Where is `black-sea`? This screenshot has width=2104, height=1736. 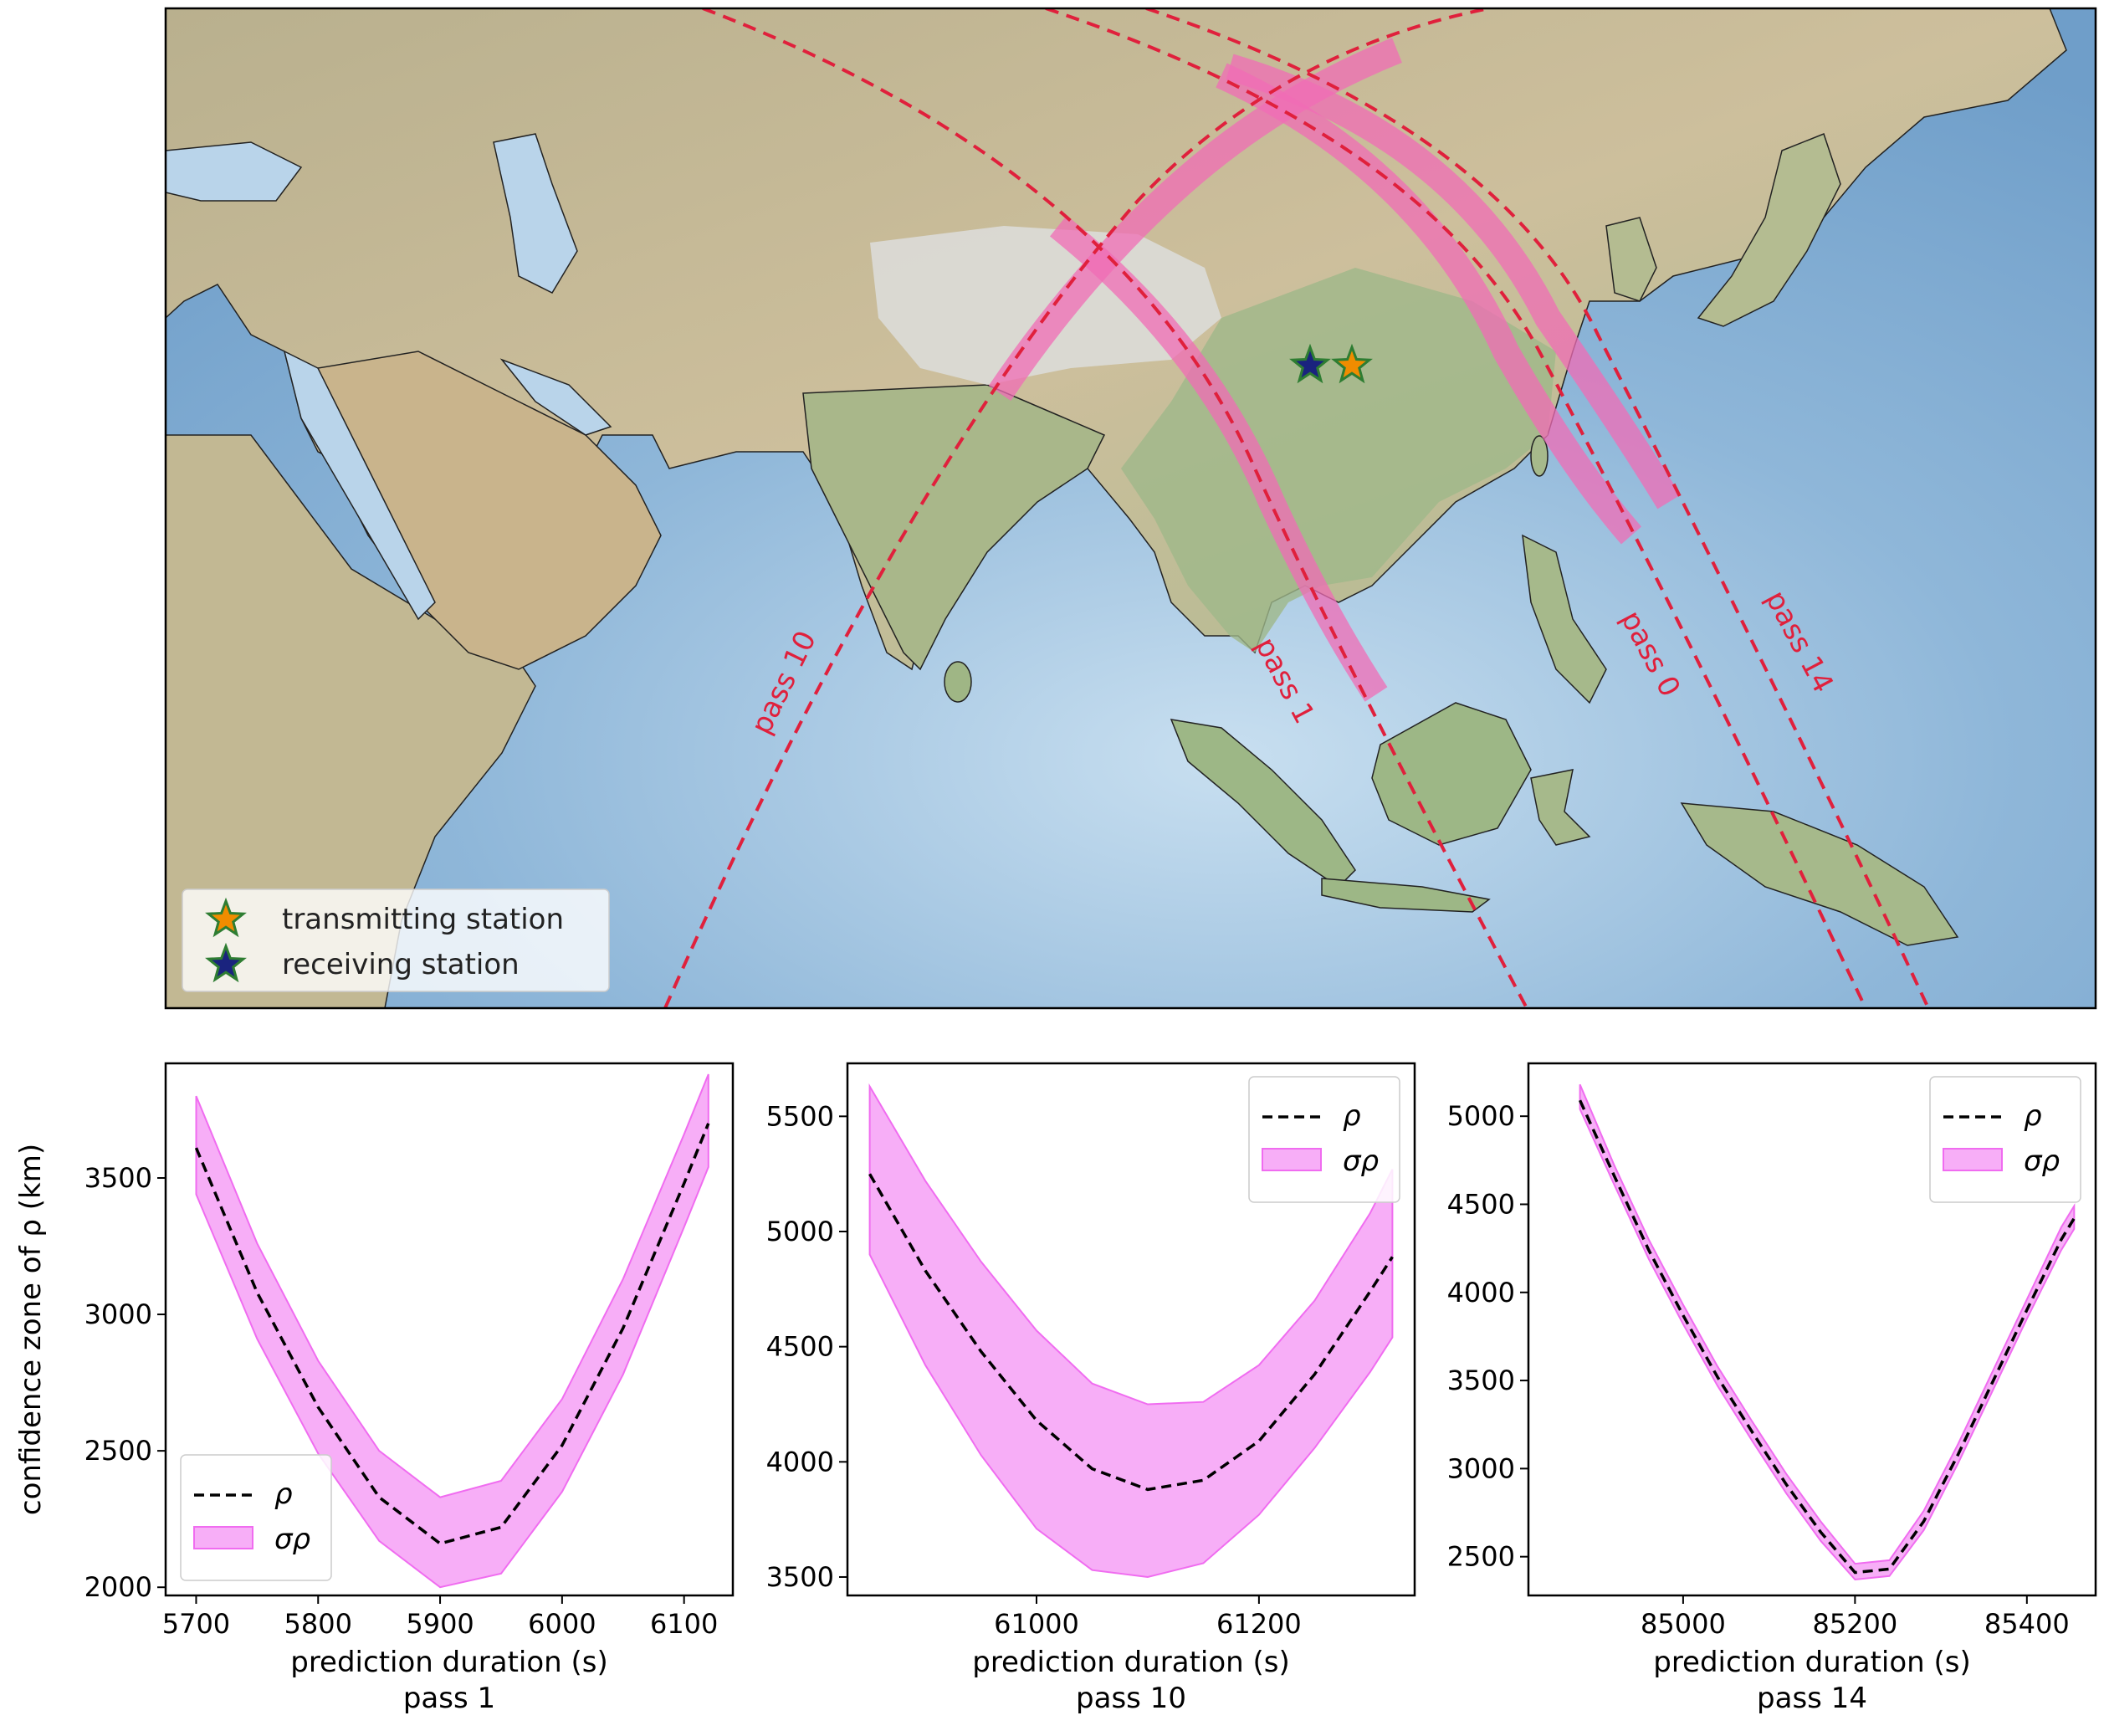 black-sea is located at coordinates (234, 171).